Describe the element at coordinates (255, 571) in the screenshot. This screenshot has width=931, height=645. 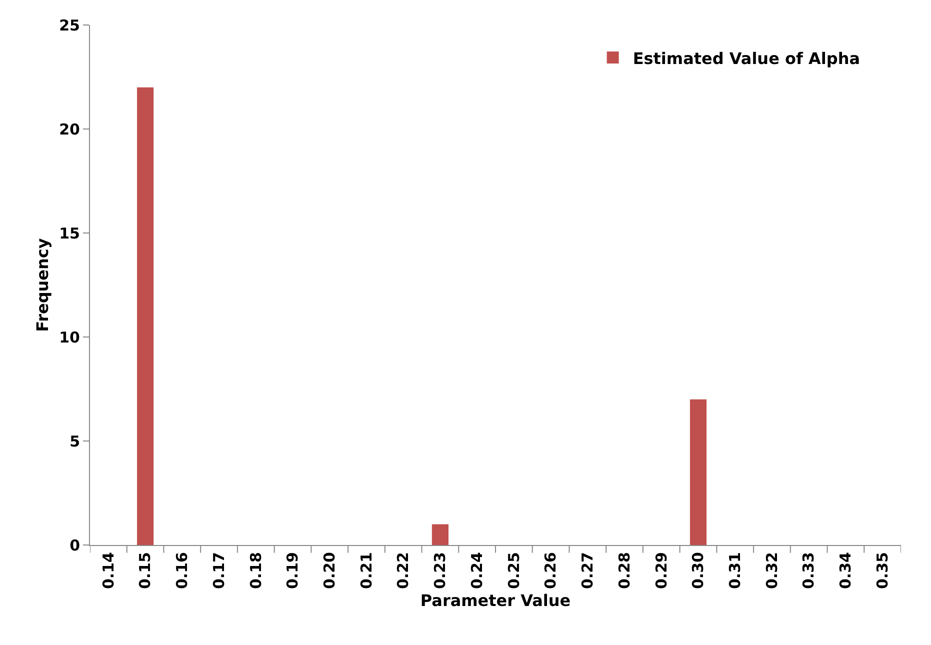
I see `x-tick-label: 0.18` at that location.